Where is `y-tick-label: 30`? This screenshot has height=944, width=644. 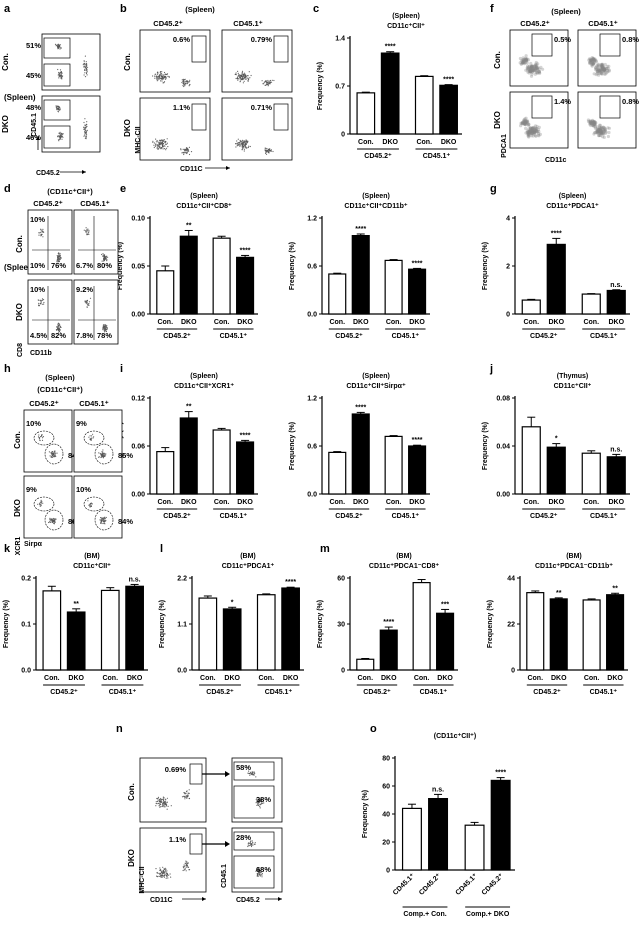
y-tick-label: 30 is located at coordinates (341, 625).